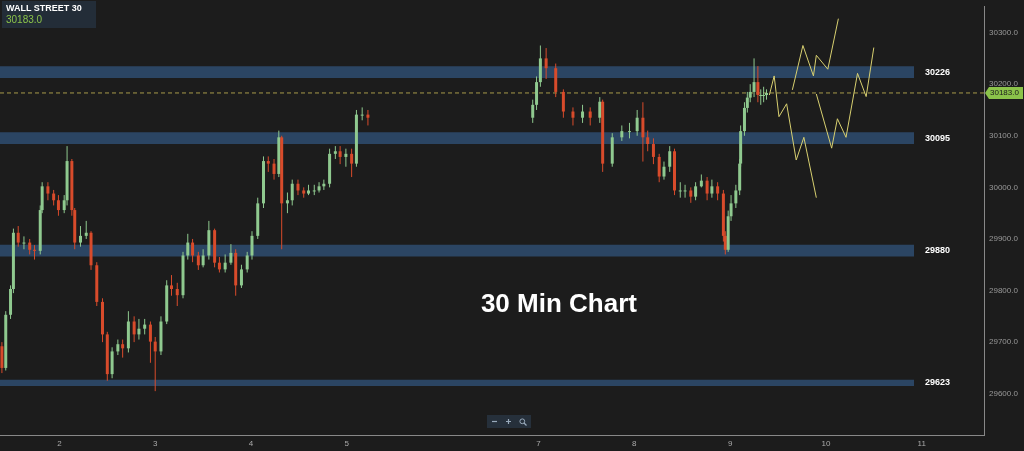 The image size is (1024, 451). I want to click on x-tick-label: 4, so click(251, 443).